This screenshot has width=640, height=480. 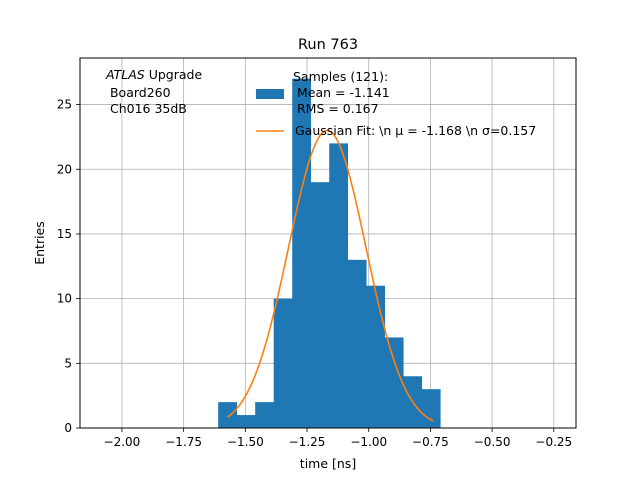 I want to click on atlas-label: ATLAS Upgrade, so click(x=153, y=74).